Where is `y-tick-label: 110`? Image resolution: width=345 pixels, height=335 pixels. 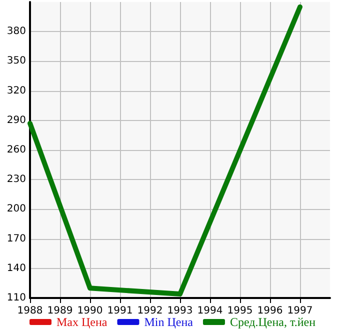
y-tick-label: 110 is located at coordinates (16, 298).